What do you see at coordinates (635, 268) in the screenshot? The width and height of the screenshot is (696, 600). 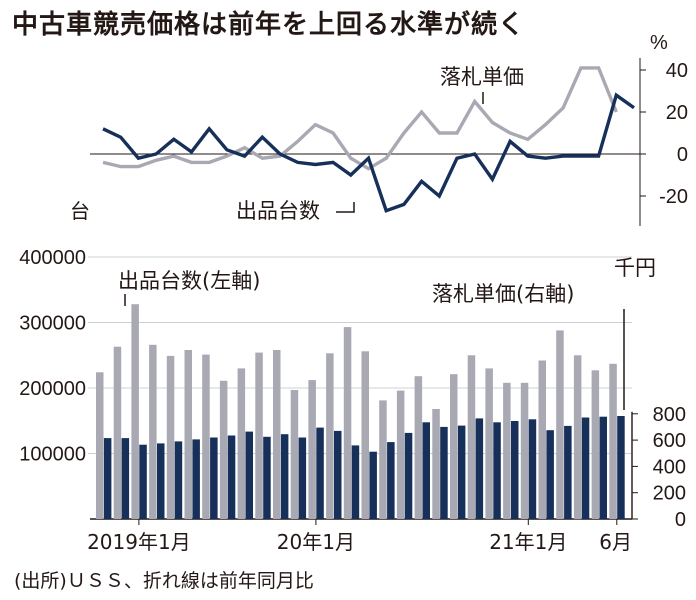 I see `right-axis-unit-label: 千円` at bounding box center [635, 268].